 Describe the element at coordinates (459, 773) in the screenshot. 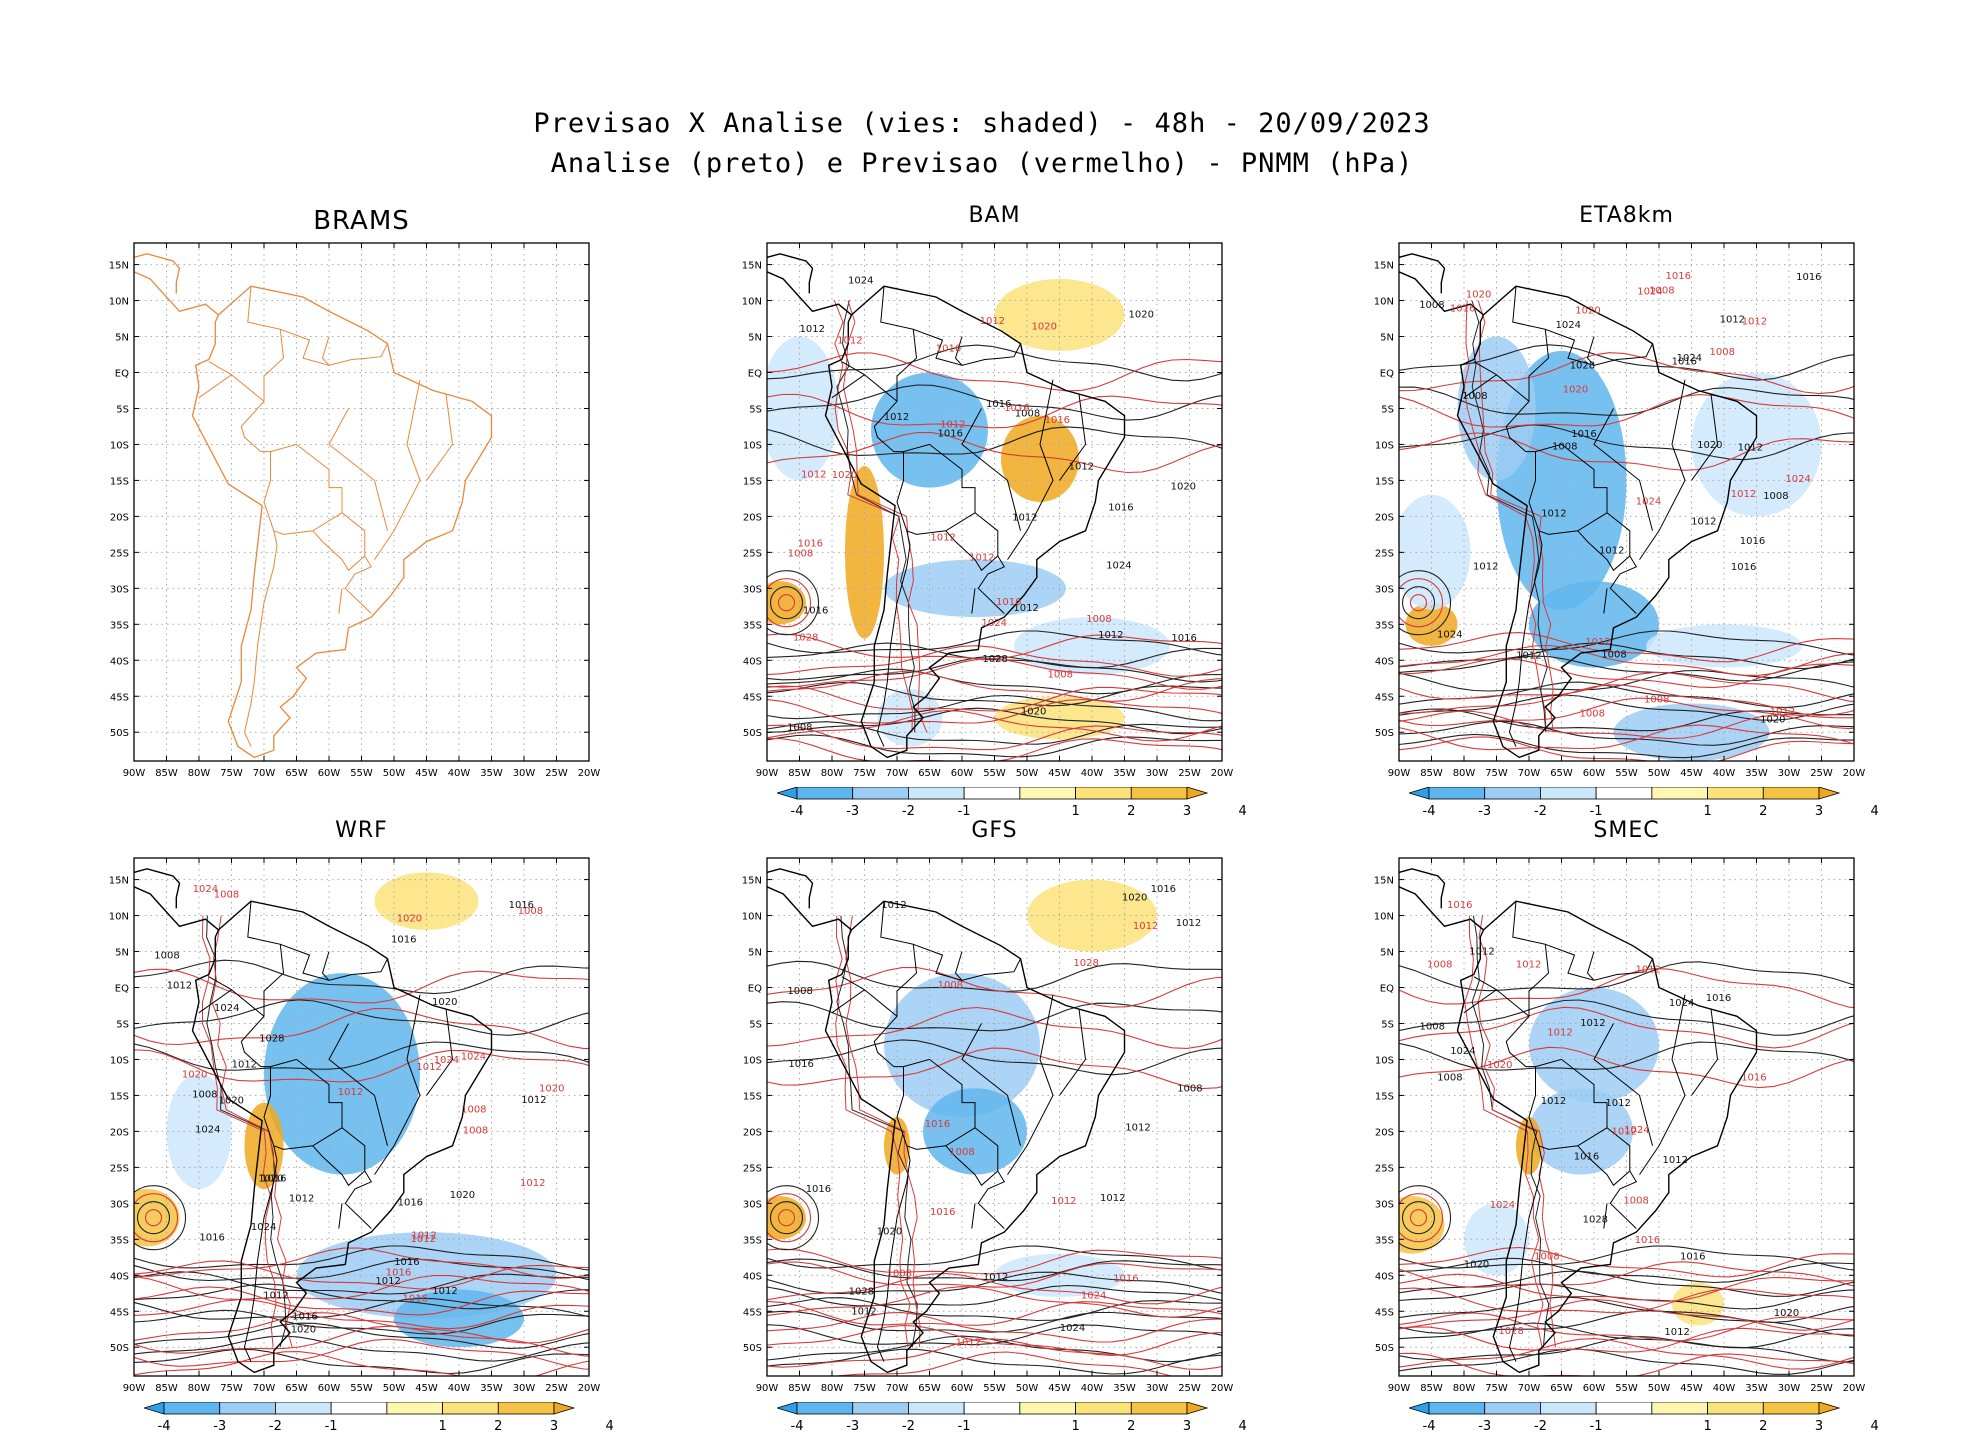

I see `lon-label: 40W` at that location.